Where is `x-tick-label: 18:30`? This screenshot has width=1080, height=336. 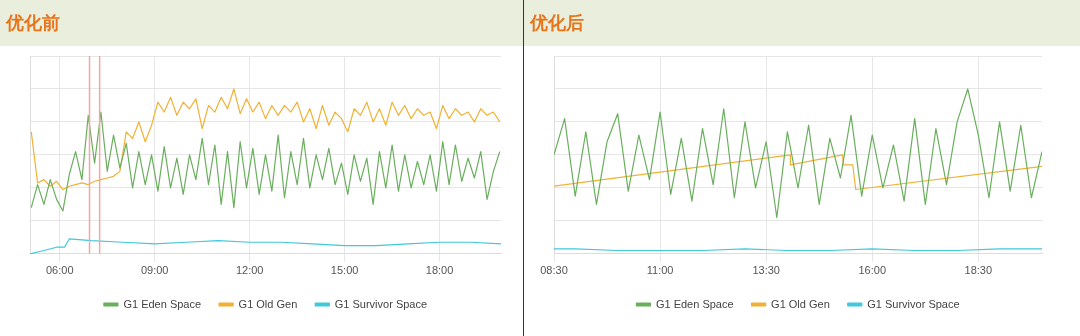
x-tick-label: 18:30 is located at coordinates (978, 270).